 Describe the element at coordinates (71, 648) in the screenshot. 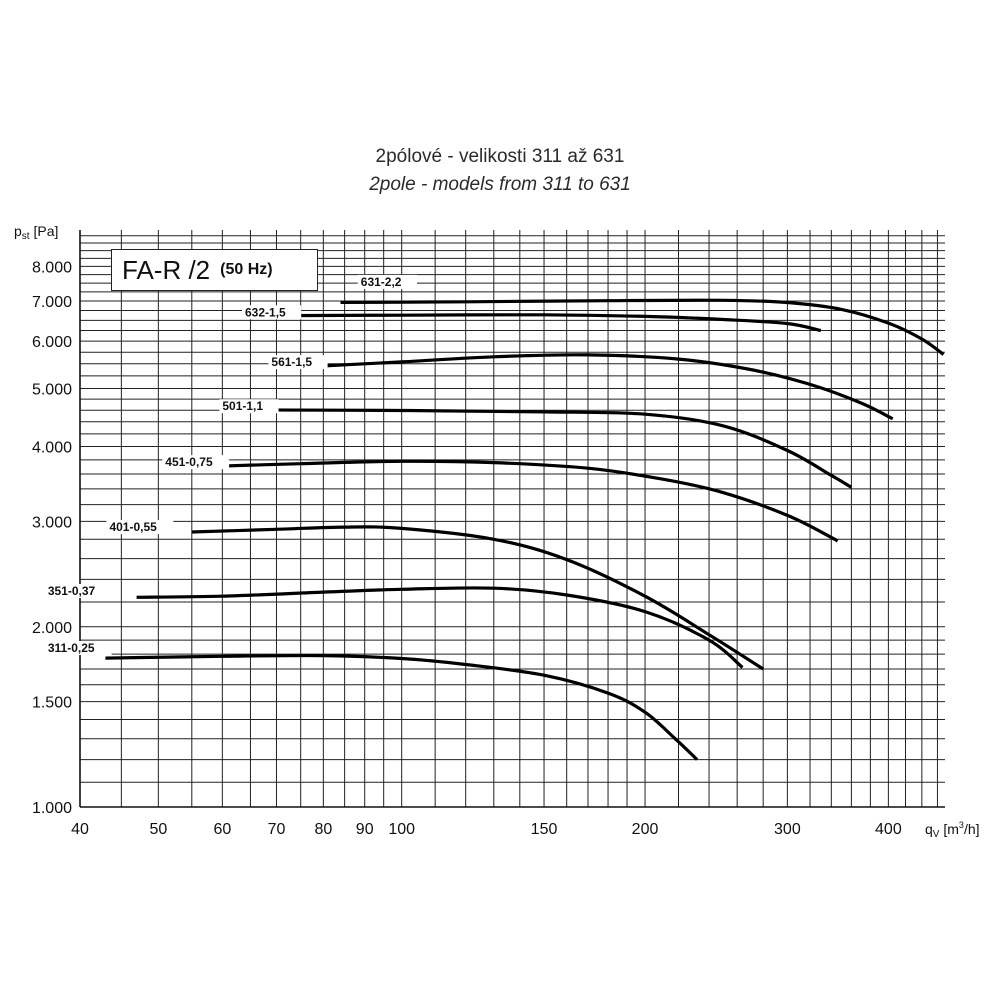

I see `curve-label: 311-0,25` at that location.